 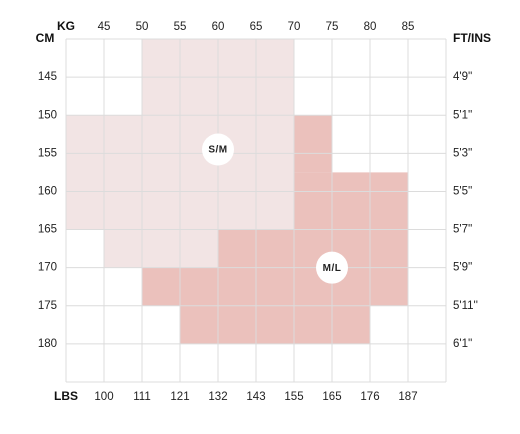 What do you see at coordinates (462, 115) in the screenshot?
I see `right-tick-label: 5'1''` at bounding box center [462, 115].